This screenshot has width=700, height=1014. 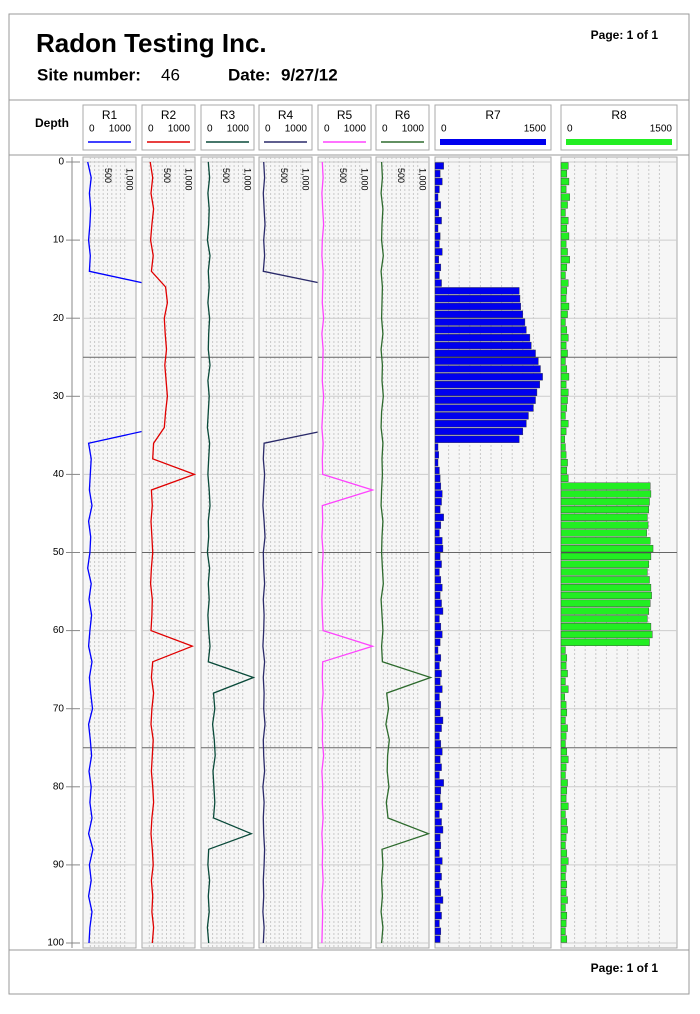 I want to click on x-tick-label: 1500, so click(x=661, y=129).